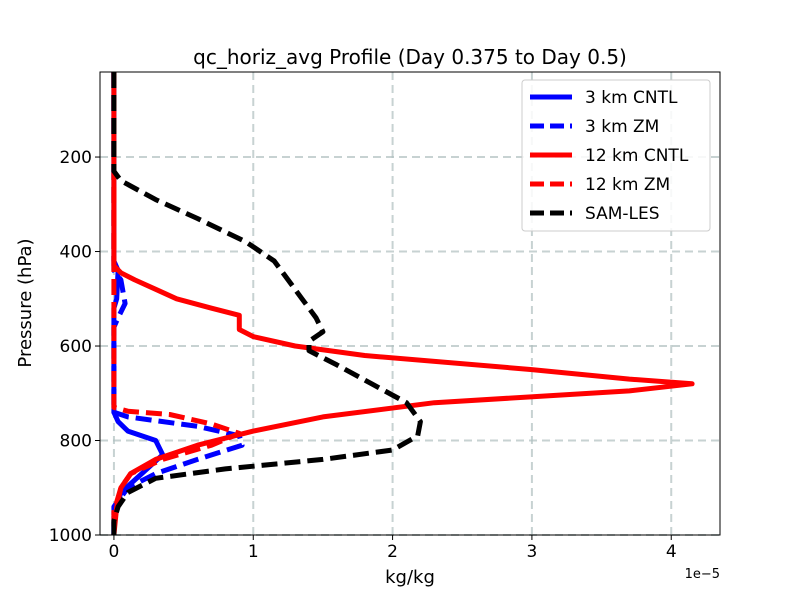 The width and height of the screenshot is (800, 600). Describe the element at coordinates (671, 552) in the screenshot. I see `x-tick-label: 4` at that location.